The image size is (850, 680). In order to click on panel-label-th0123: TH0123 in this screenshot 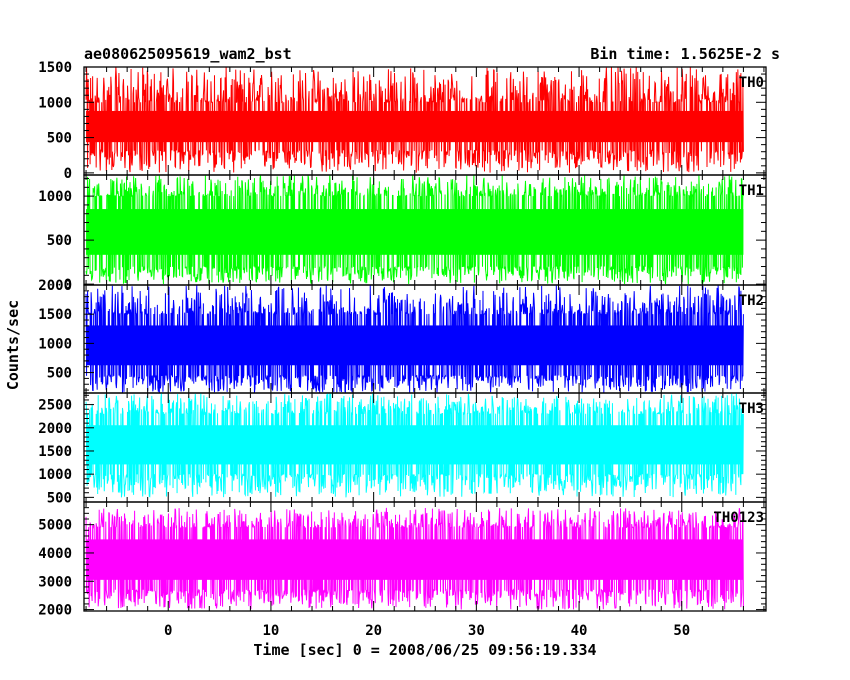, I will do `click(738, 518)`.